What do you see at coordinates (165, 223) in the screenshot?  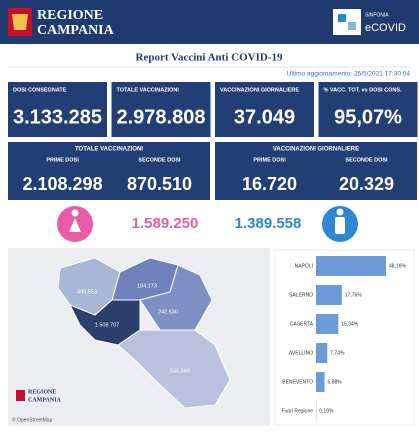 I see `female-value: 1.589.250` at bounding box center [165, 223].